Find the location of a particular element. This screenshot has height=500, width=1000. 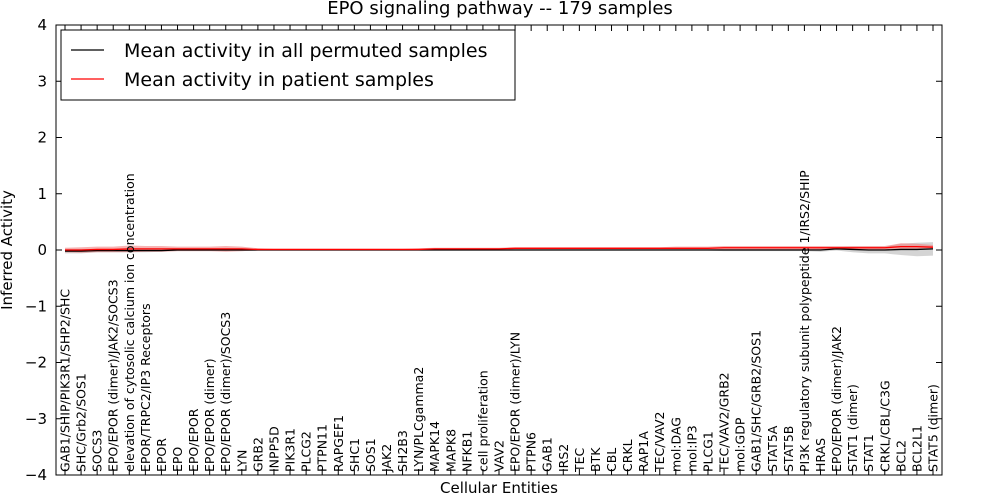

x-tick-label: TEC is located at coordinates (579, 460).